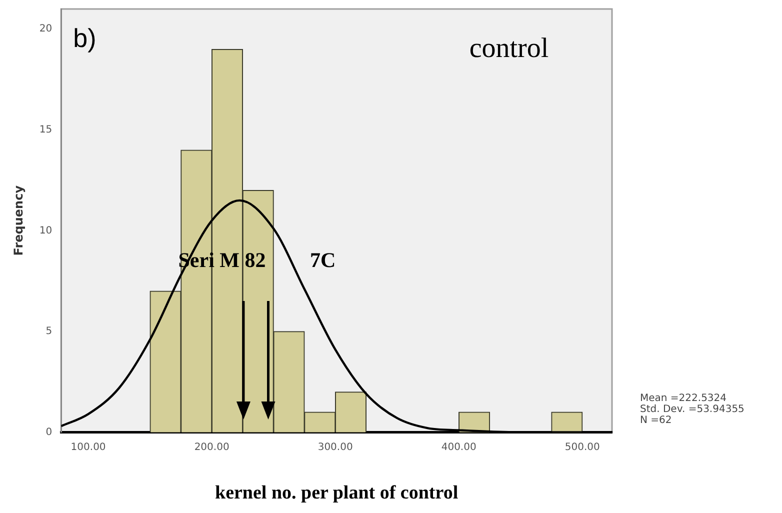 The height and width of the screenshot is (513, 782). Describe the element at coordinates (45, 29) in the screenshot. I see `y-tick-label: 20` at that location.